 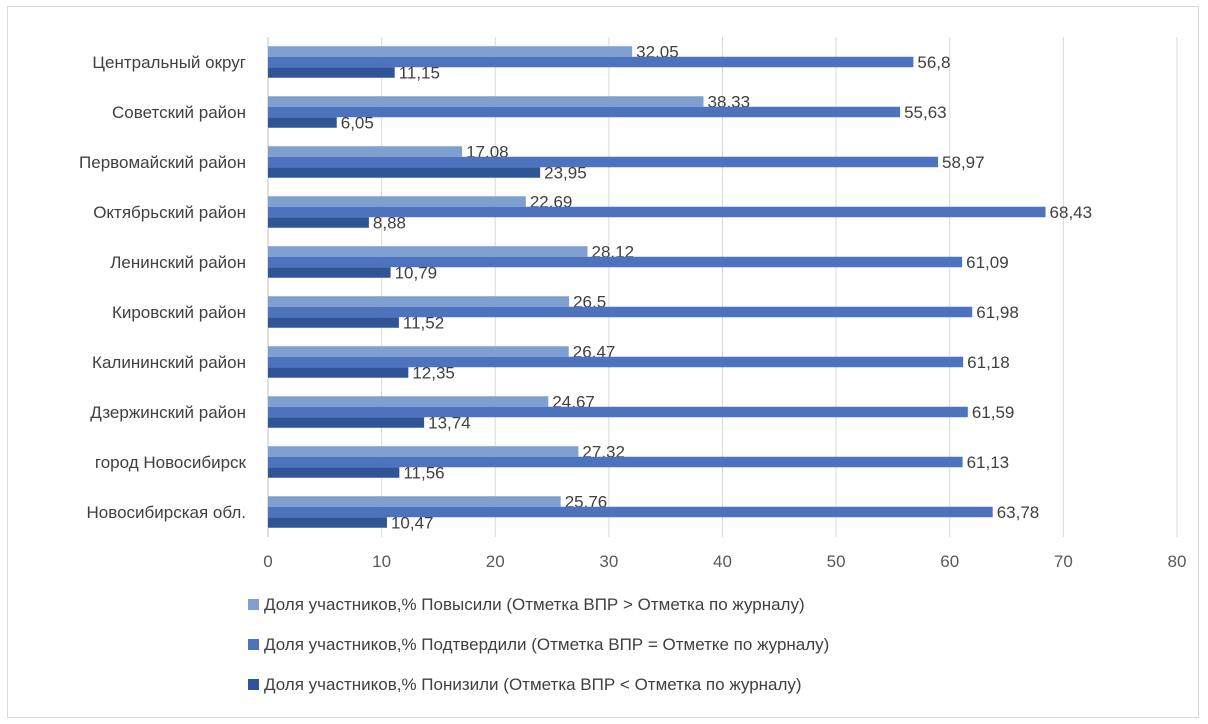 I want to click on data-label: 11,52, so click(x=423, y=323).